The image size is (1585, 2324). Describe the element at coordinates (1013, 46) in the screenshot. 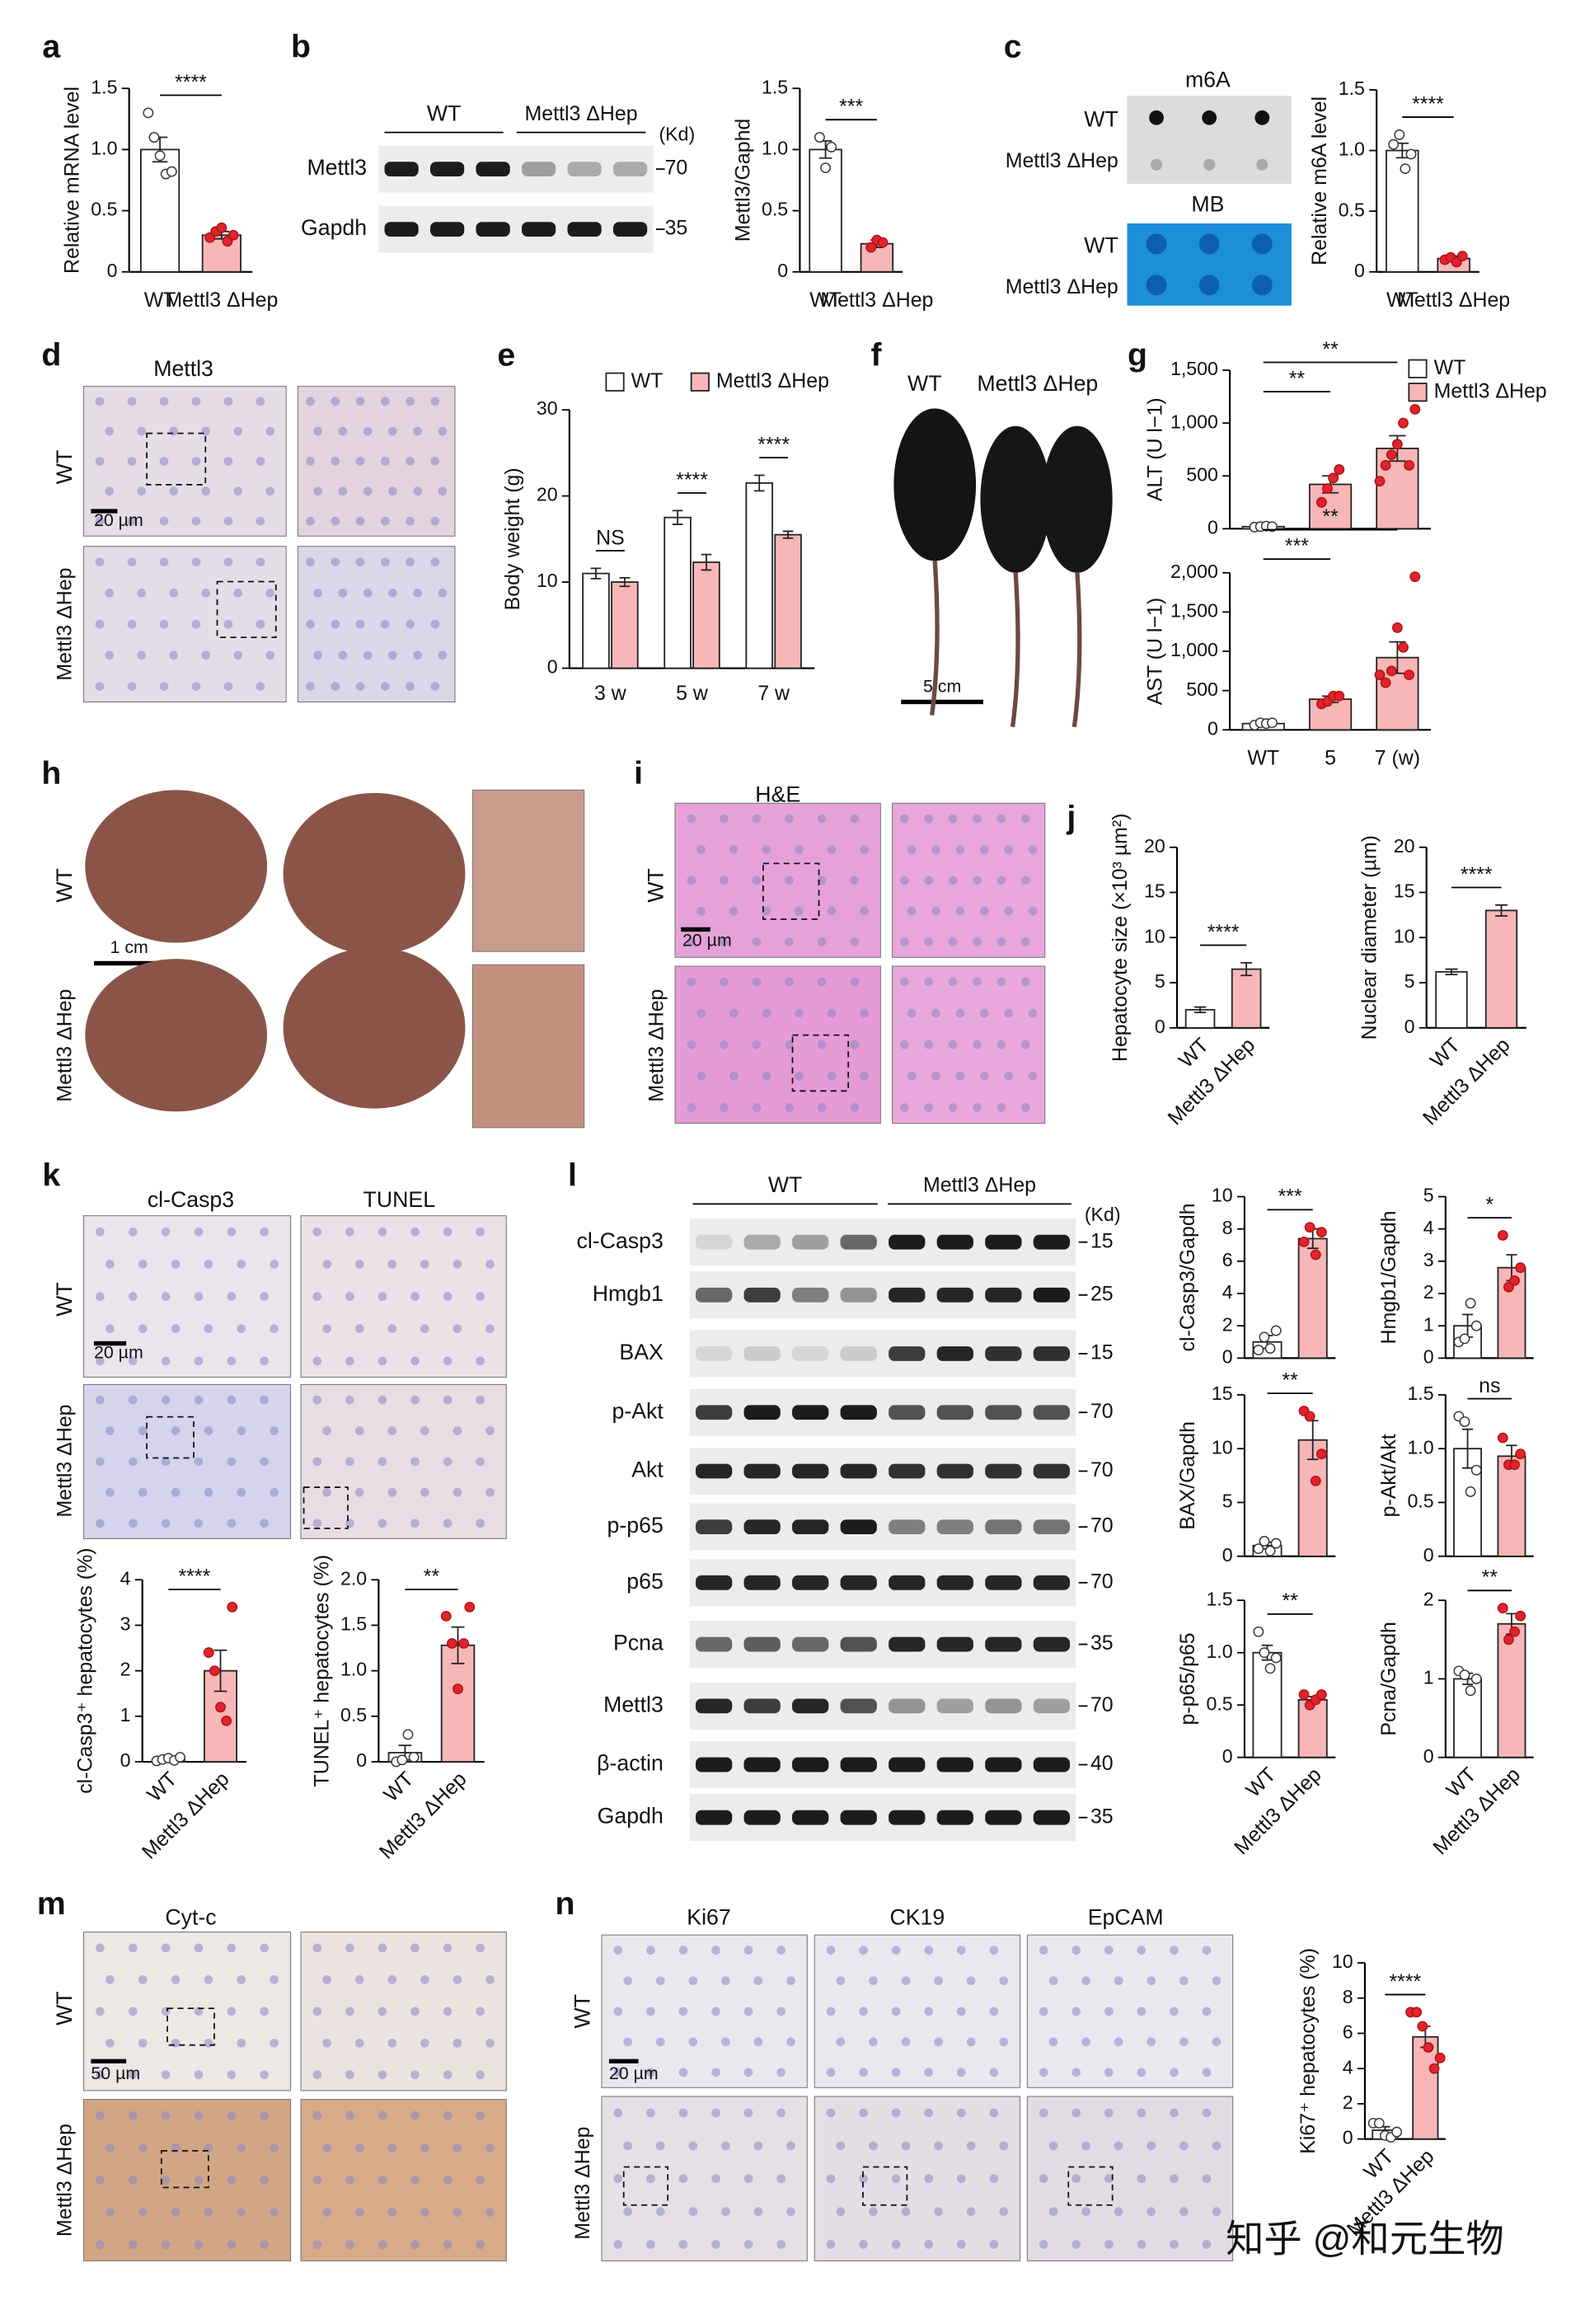

I see `panel-letter: c` at that location.